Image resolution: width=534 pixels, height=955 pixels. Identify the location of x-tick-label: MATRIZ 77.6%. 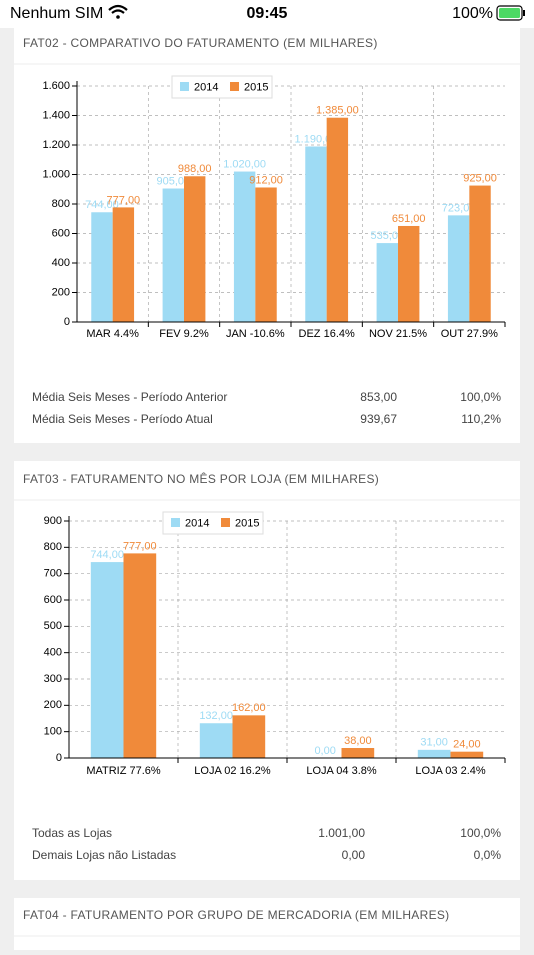
(123, 771).